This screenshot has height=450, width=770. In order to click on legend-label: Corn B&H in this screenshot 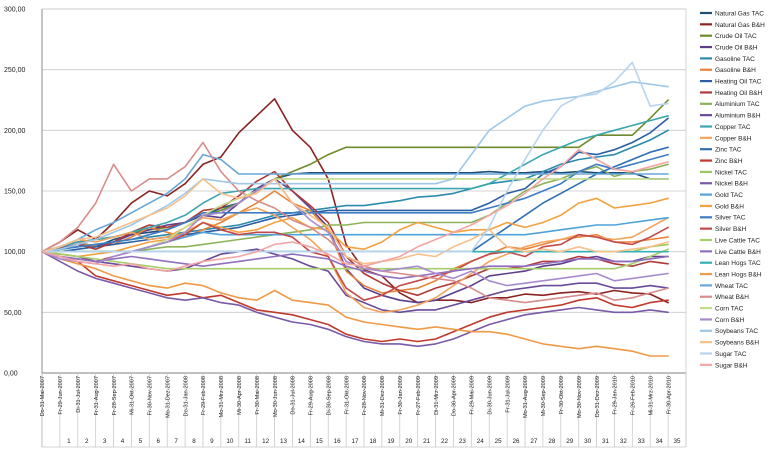, I will do `click(730, 320)`.